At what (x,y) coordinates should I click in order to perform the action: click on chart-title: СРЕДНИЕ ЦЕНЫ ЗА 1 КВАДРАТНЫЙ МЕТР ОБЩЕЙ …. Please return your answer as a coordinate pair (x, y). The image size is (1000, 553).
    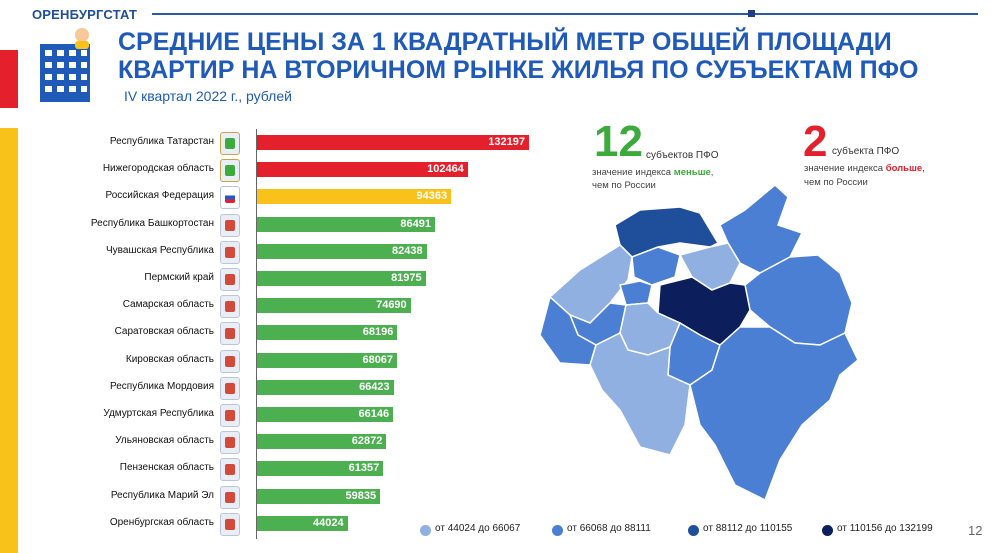
    Looking at the image, I should click on (518, 56).